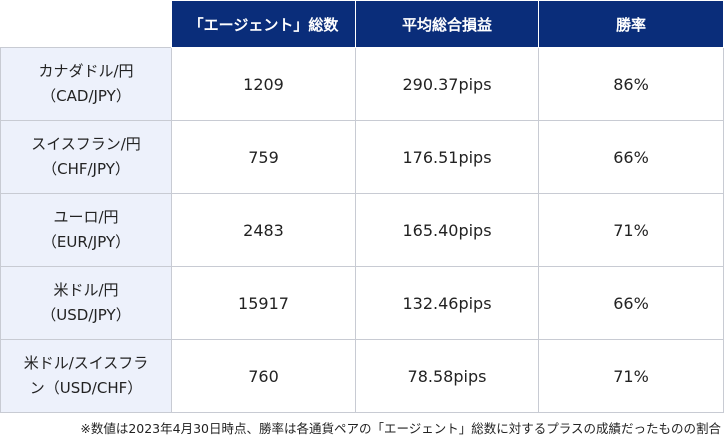 This screenshot has width=725, height=443. Describe the element at coordinates (86, 84) in the screenshot. I see `row-header-currency-pair: カナダドル/円 （CAD/JPY）` at that location.